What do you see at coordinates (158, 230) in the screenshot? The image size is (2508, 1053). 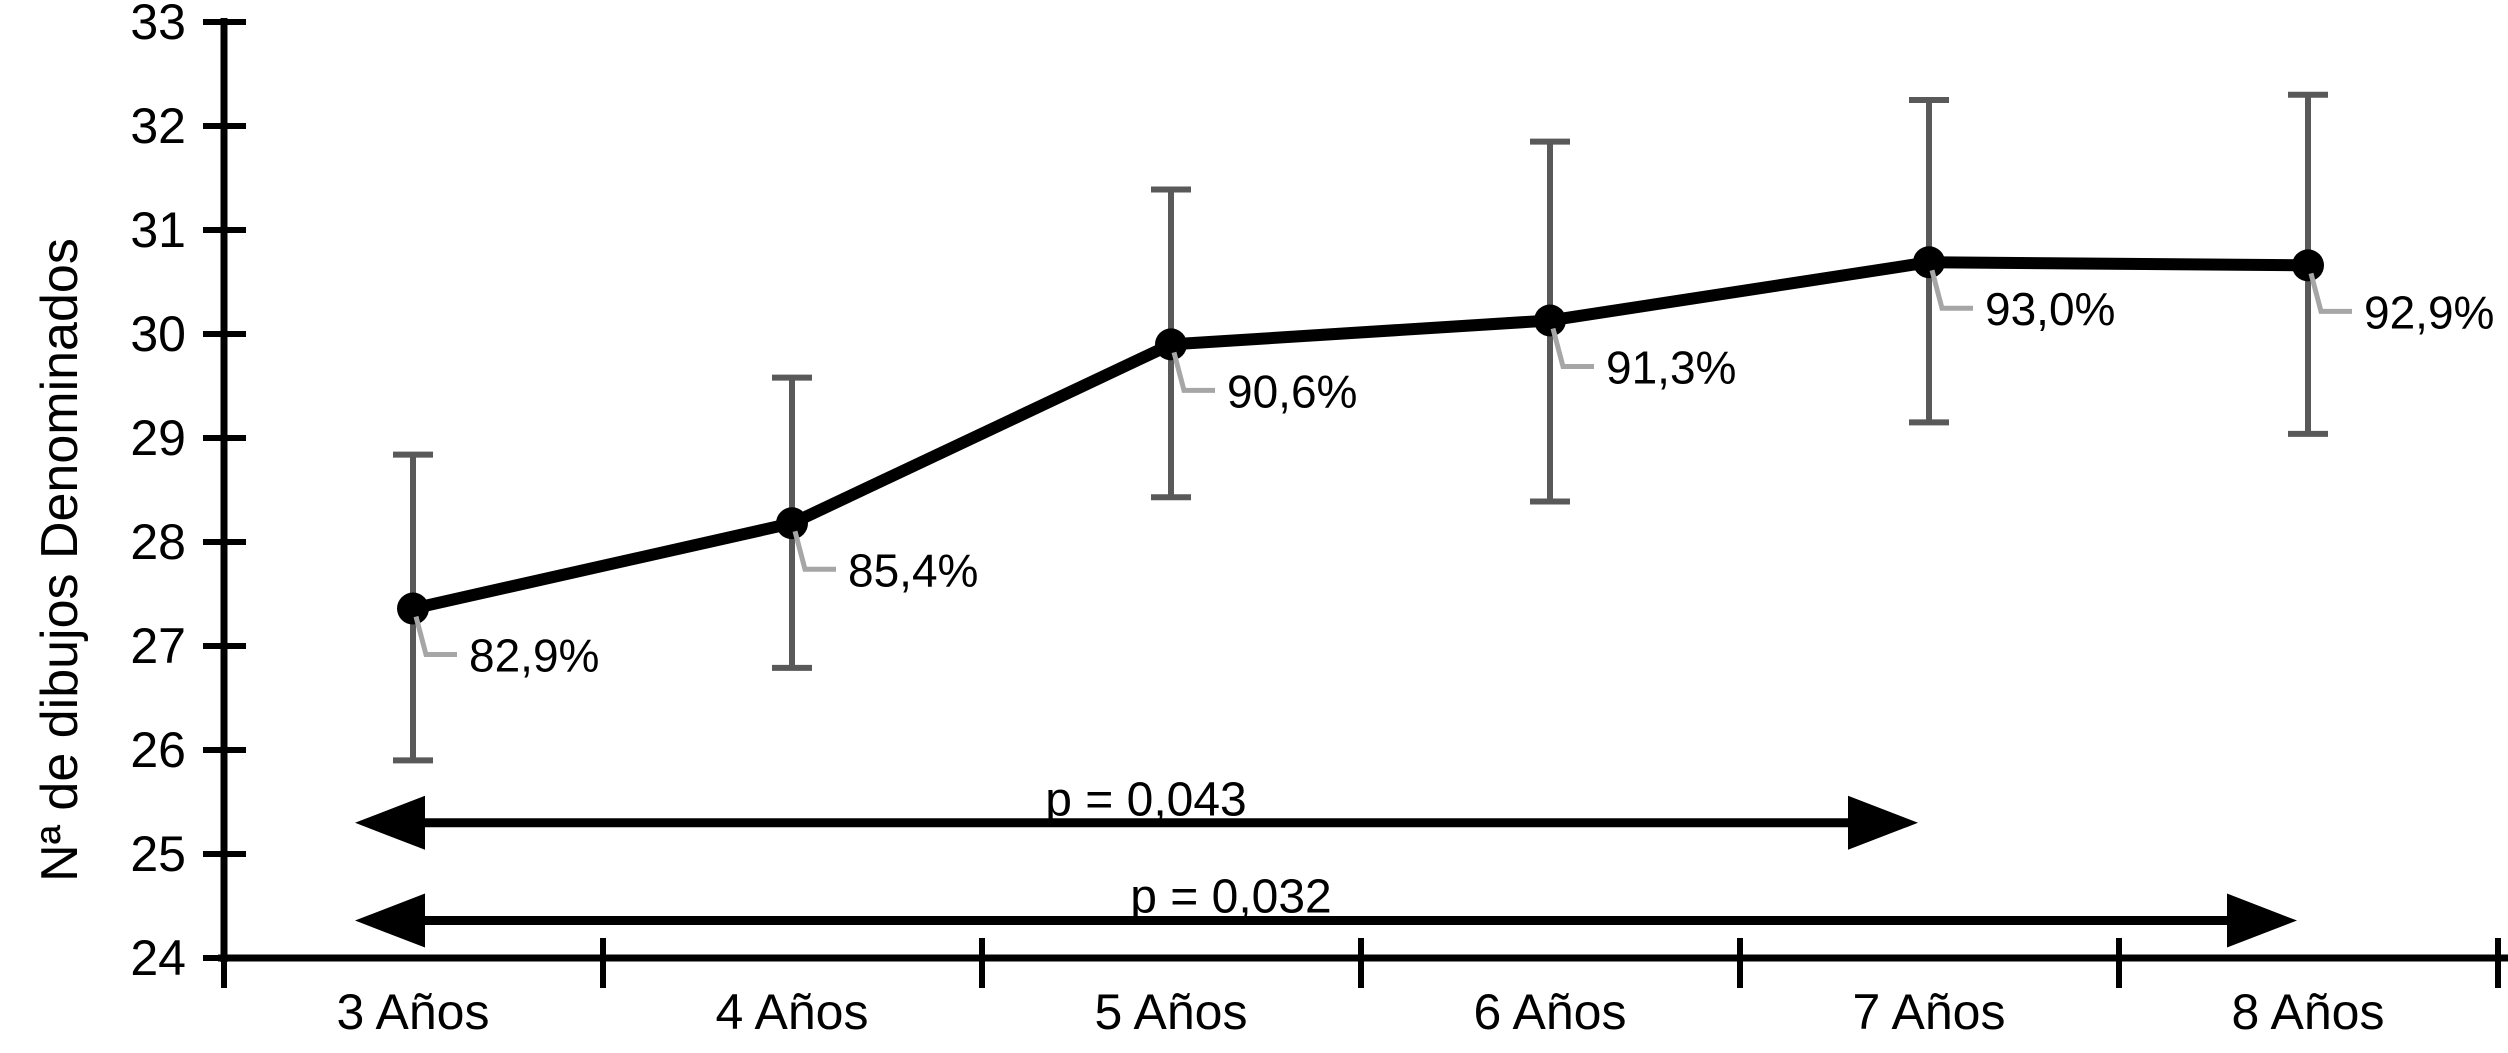 I see `y-tick-label: 31` at bounding box center [158, 230].